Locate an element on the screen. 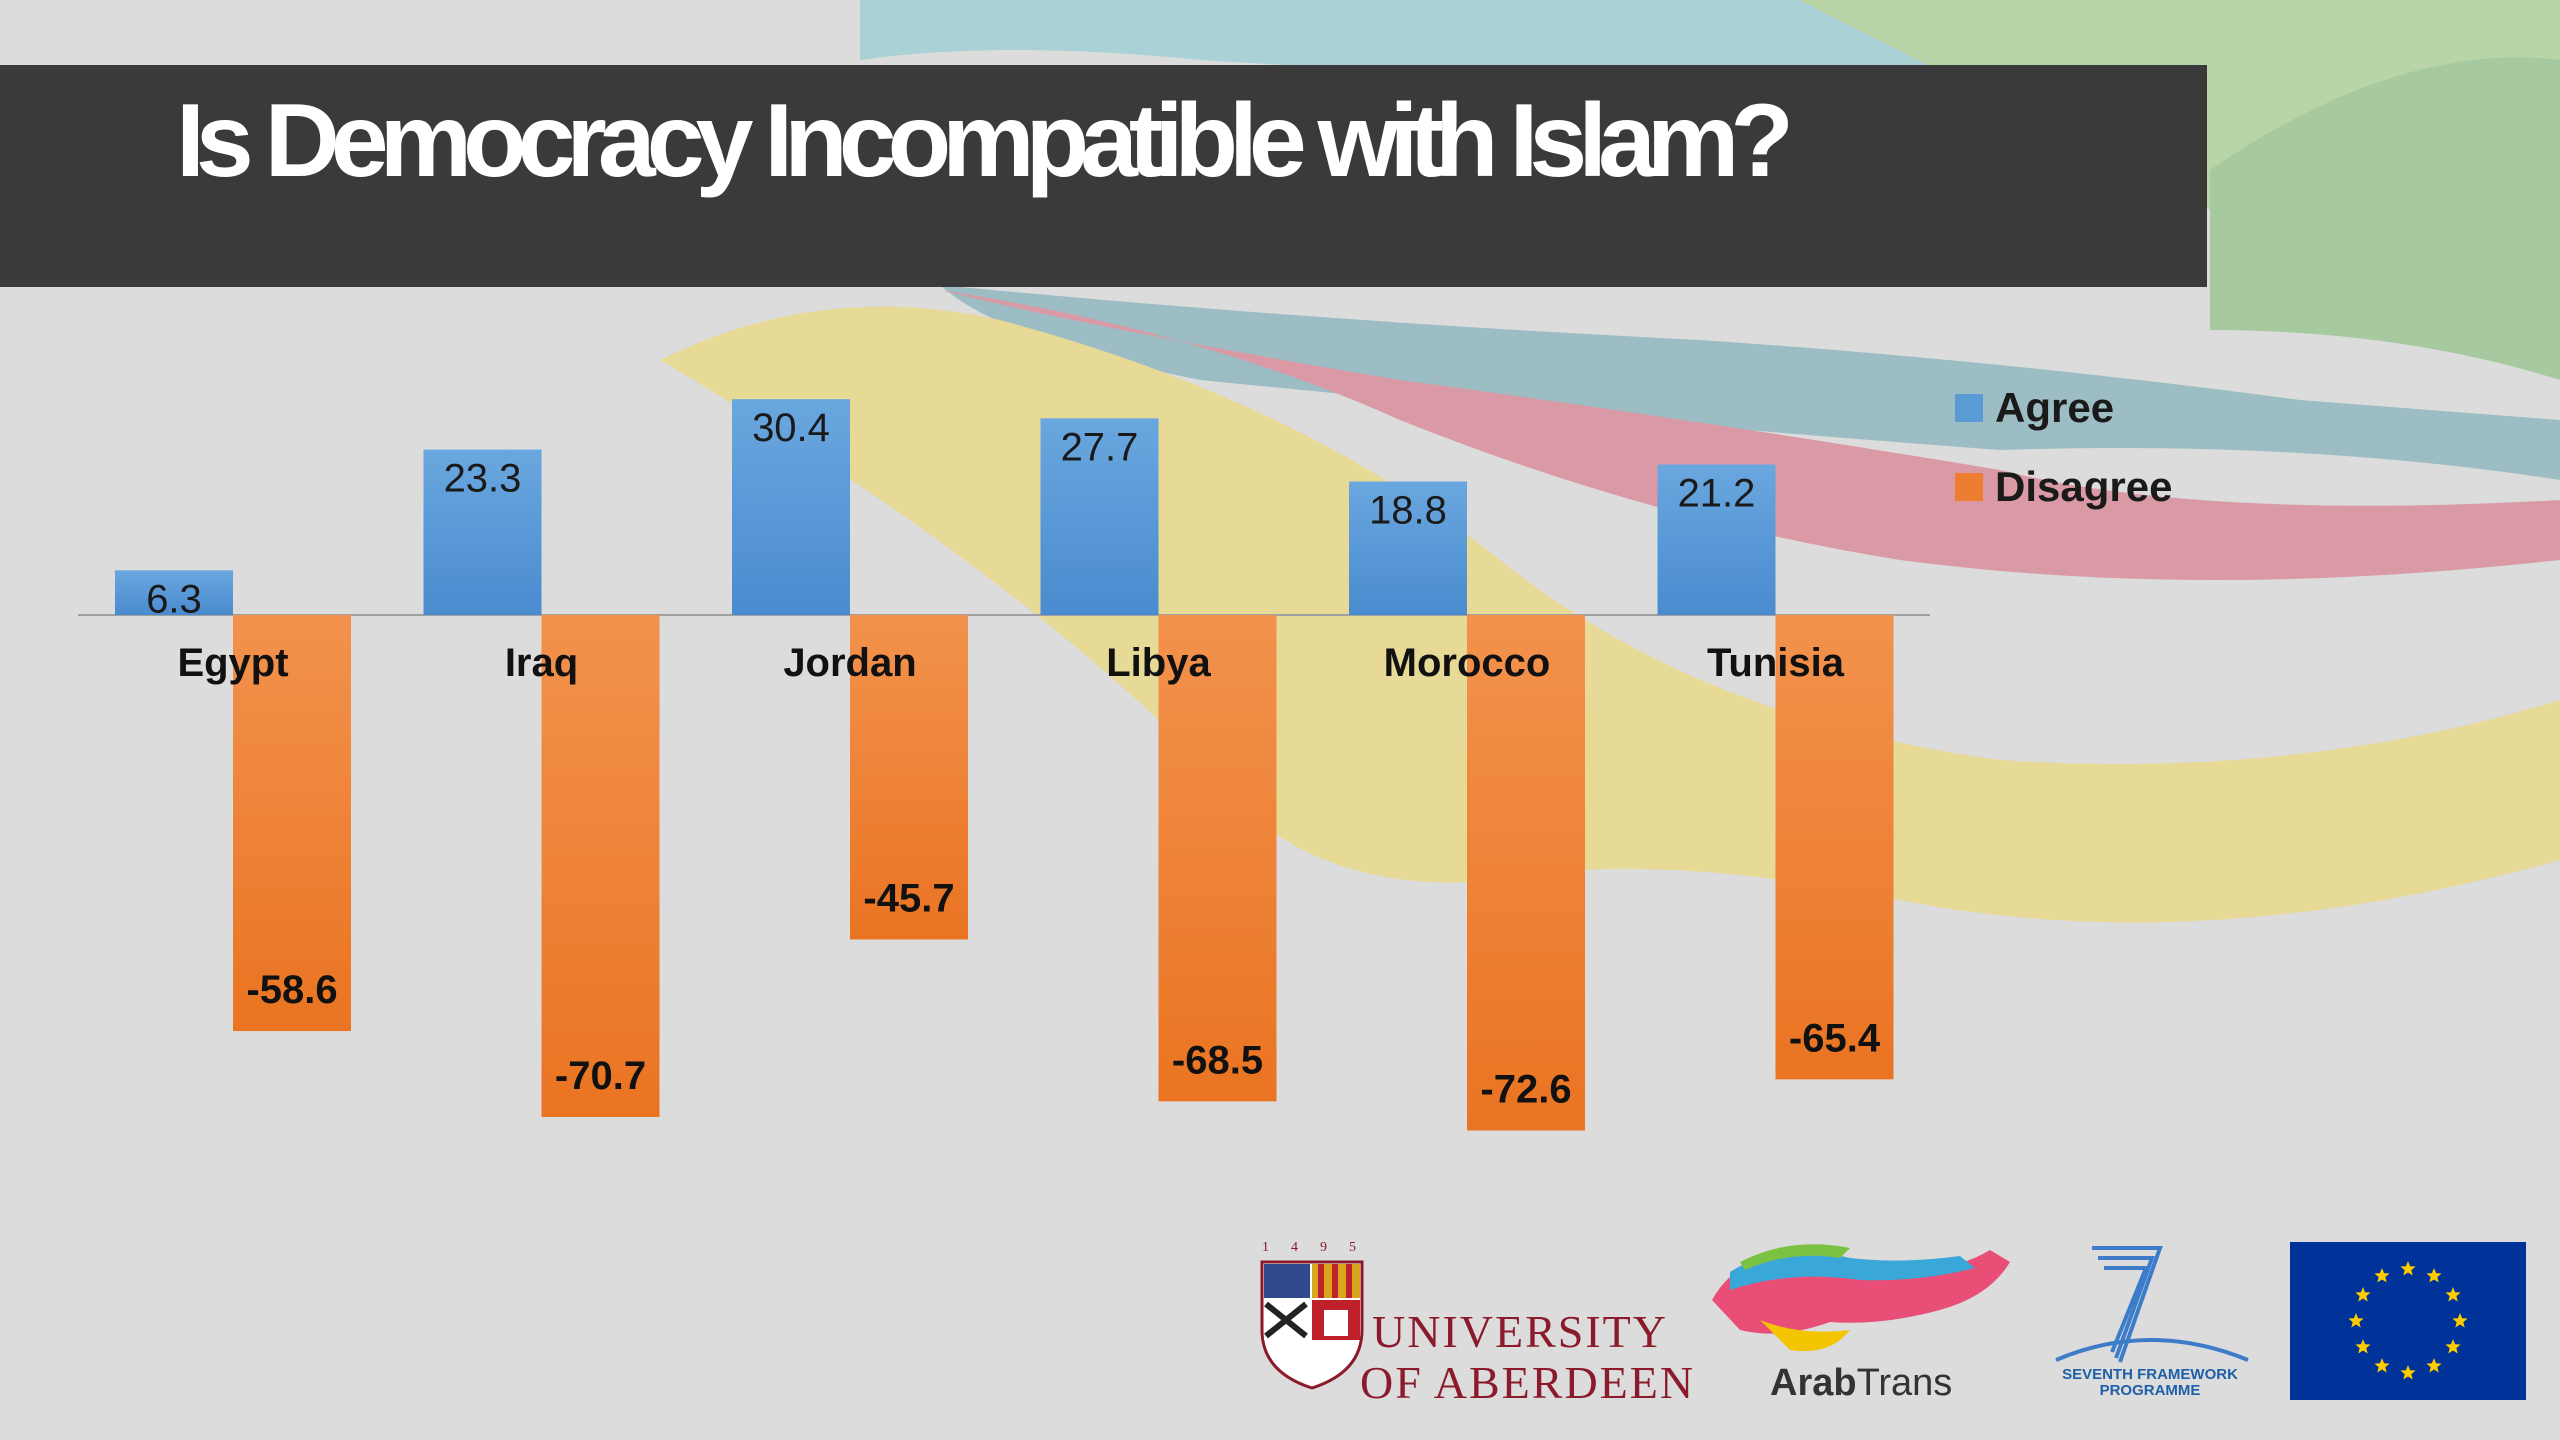 The image size is (2560, 1440). fp7-line1: SEVENTH FRAMEWORK is located at coordinates (2150, 1374).